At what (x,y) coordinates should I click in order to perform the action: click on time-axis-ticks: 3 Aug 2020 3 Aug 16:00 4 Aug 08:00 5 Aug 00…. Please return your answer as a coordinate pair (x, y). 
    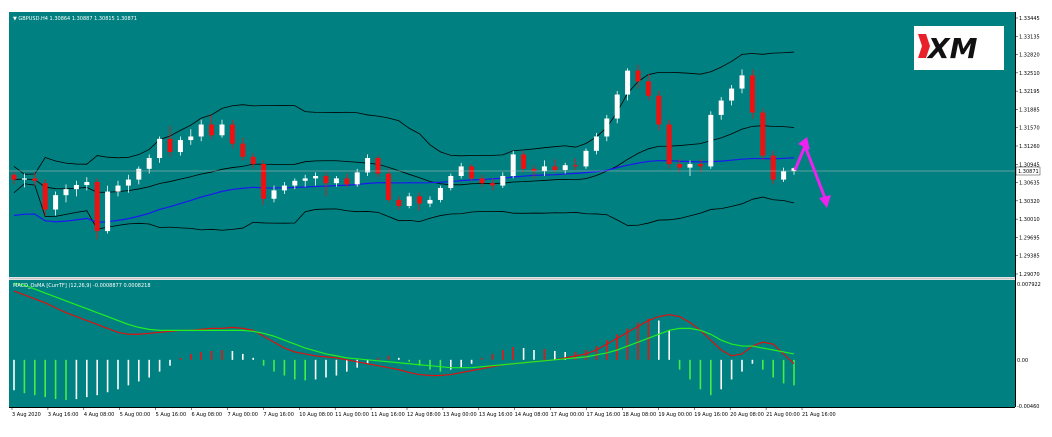
    Looking at the image, I should click on (423, 412).